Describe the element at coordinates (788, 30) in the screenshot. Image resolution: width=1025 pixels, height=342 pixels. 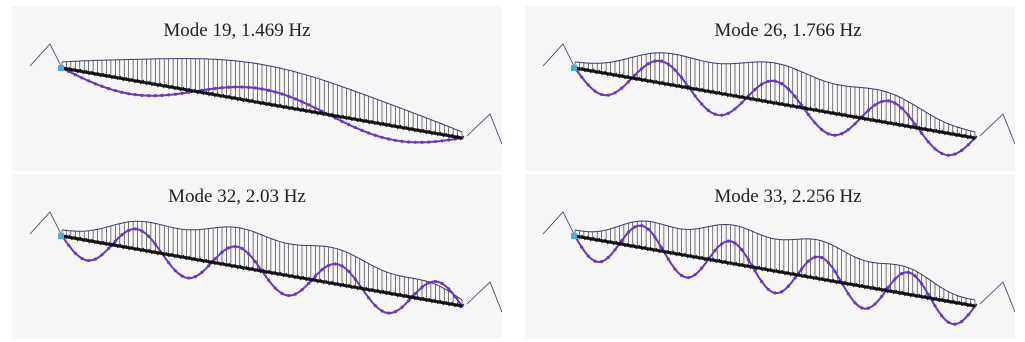
I see `mode-title: Mode 26, 1.766 Hz` at that location.